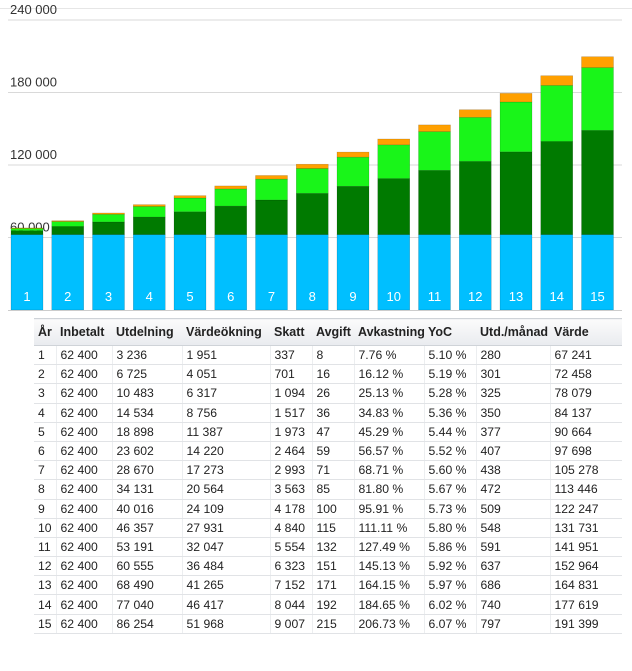 The image size is (632, 671). I want to click on table-cell: 85, so click(333, 489).